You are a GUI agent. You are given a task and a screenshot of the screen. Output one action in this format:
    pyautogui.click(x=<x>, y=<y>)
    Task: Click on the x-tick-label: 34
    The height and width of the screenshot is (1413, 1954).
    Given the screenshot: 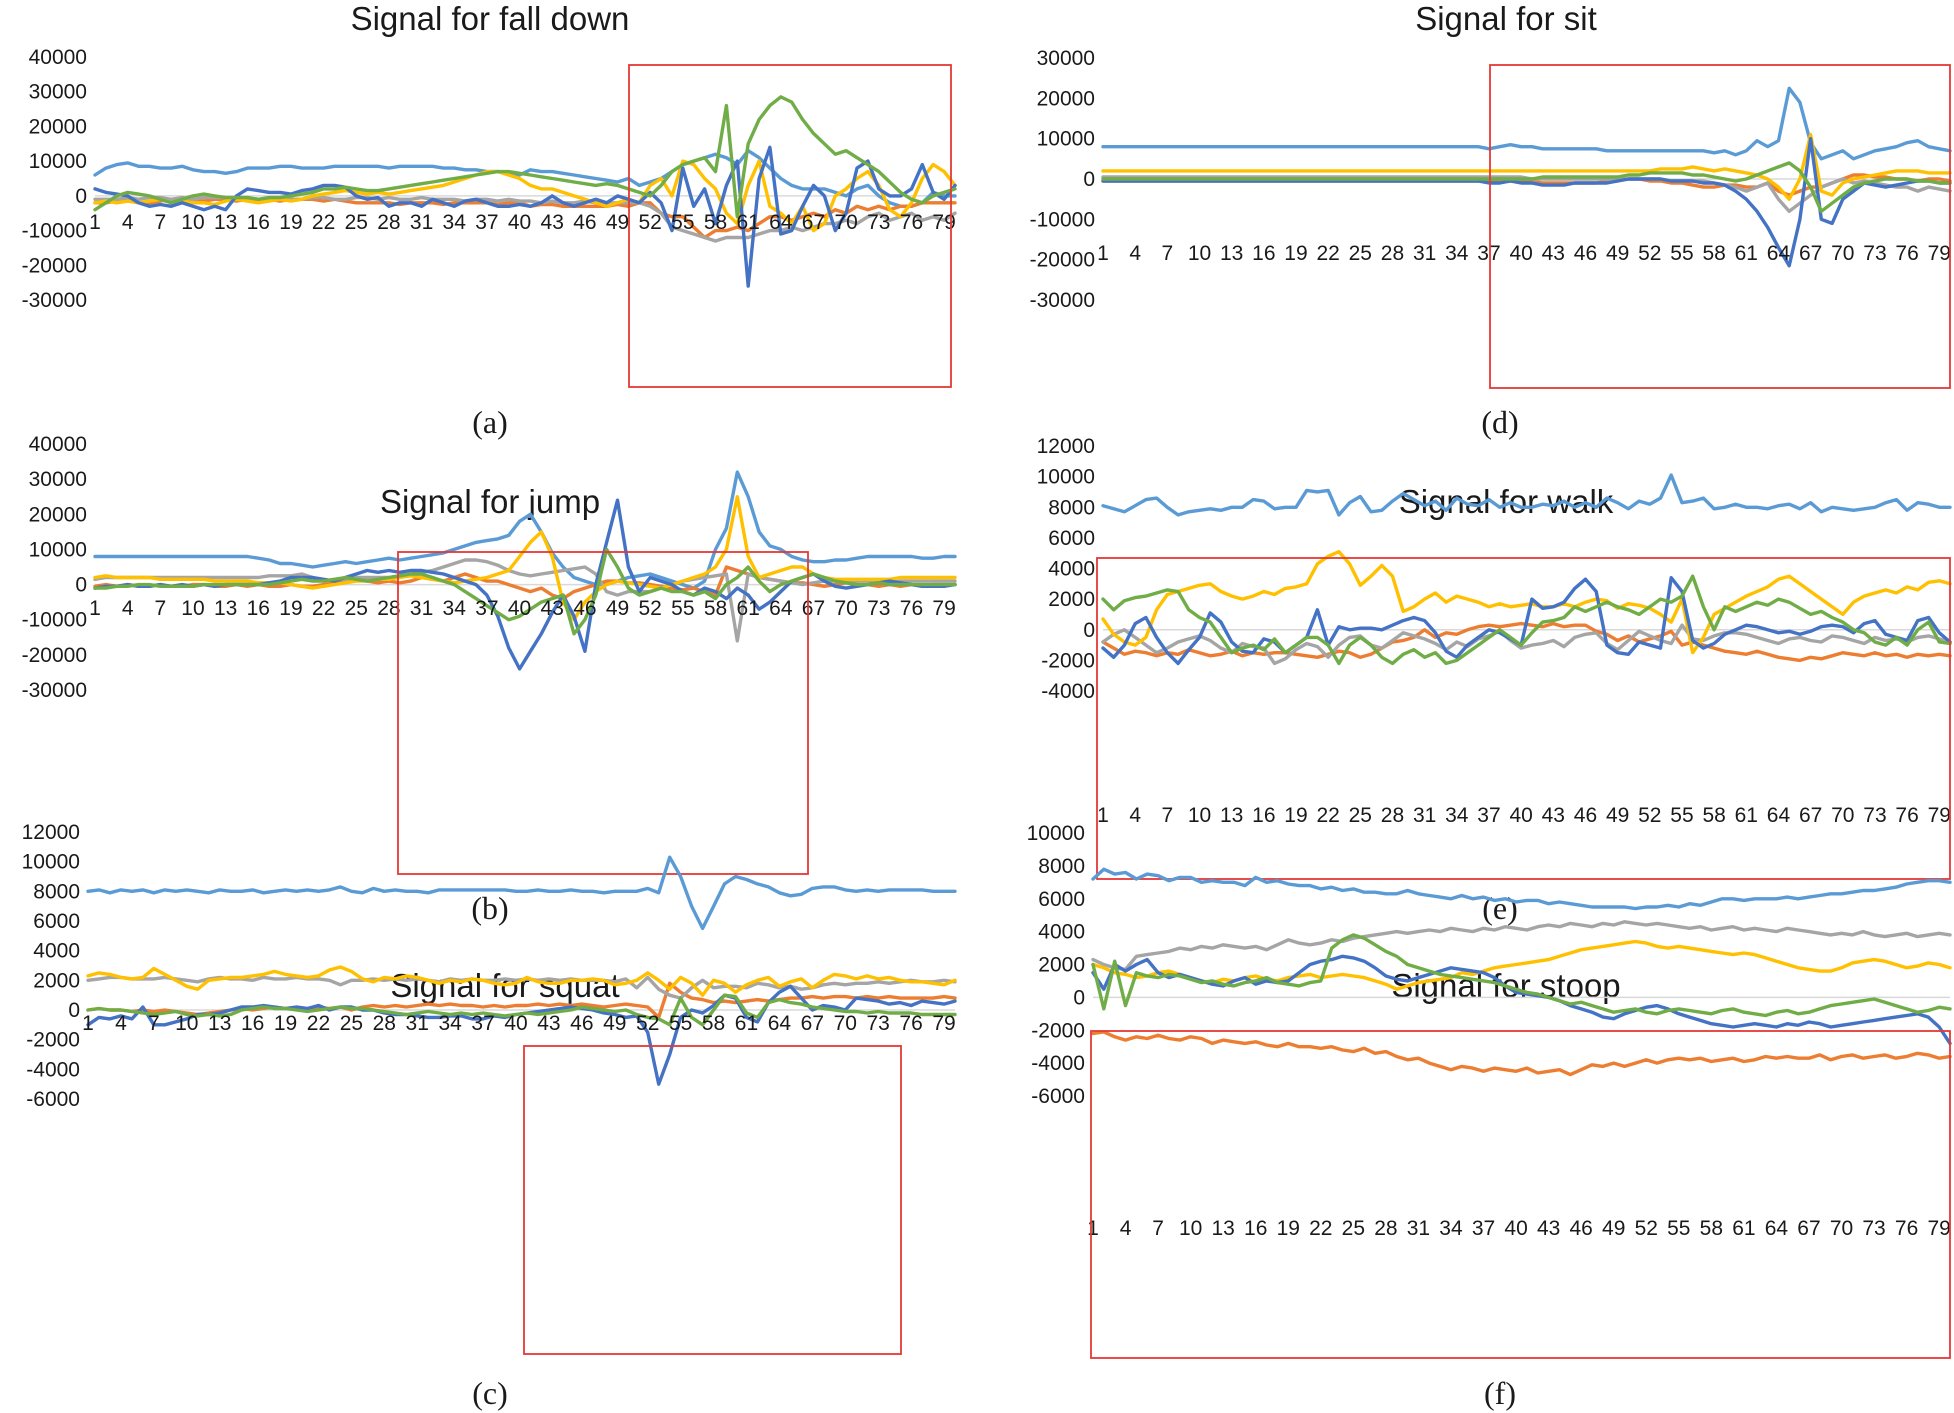 What is the action you would take?
    pyautogui.click(x=455, y=222)
    